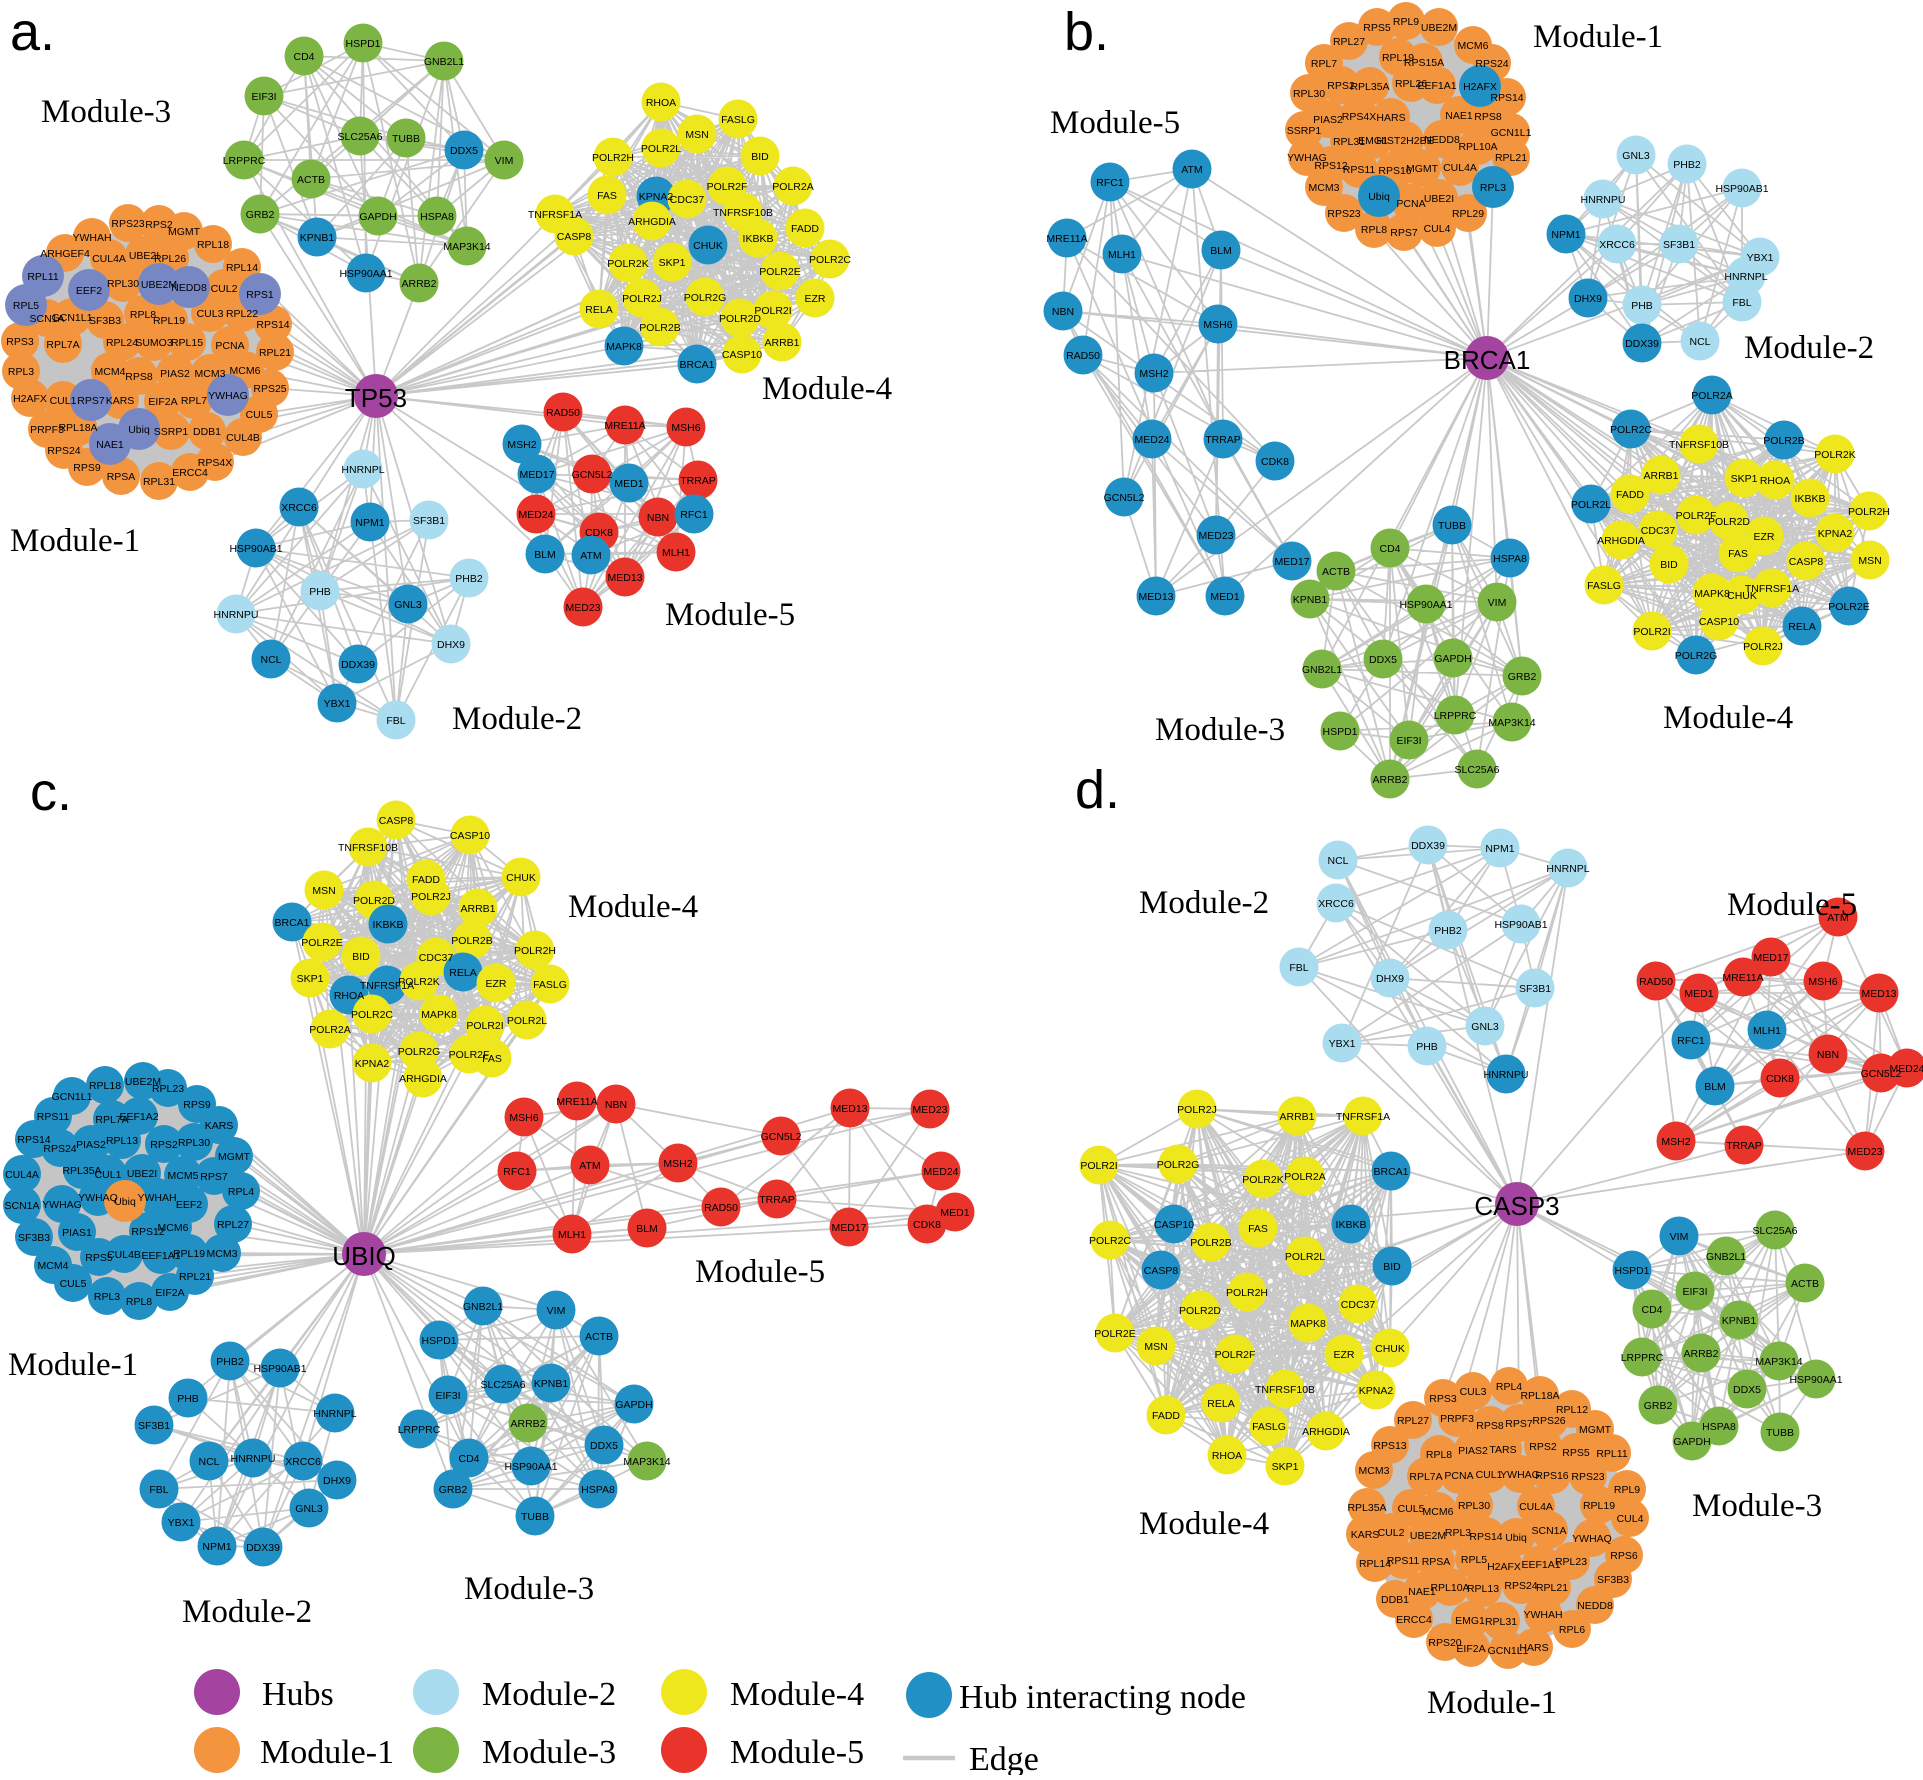 This screenshot has width=1923, height=1780. Describe the element at coordinates (1328, 120) in the screenshot. I see `svg-text: PIAS2` at that location.